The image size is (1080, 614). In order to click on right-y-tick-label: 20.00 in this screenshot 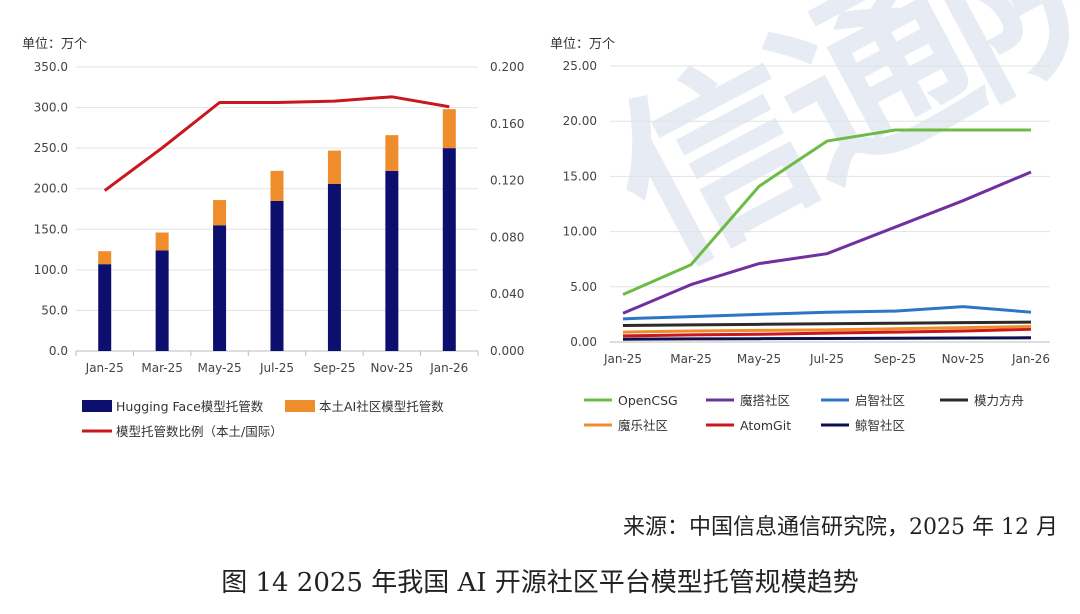, I will do `click(580, 121)`.